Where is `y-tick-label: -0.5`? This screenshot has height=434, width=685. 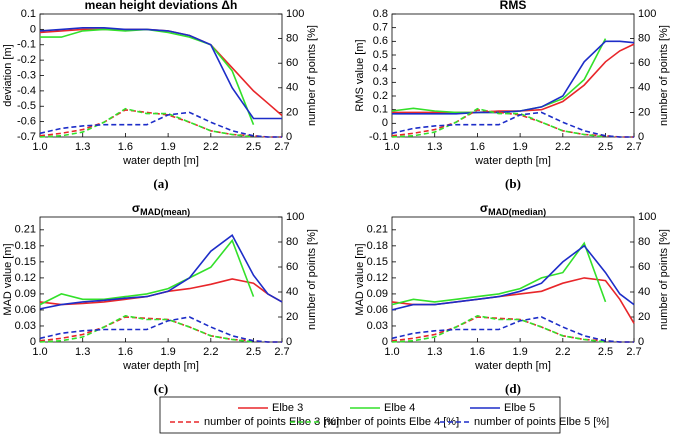
y-tick-label: -0.5 is located at coordinates (26, 106).